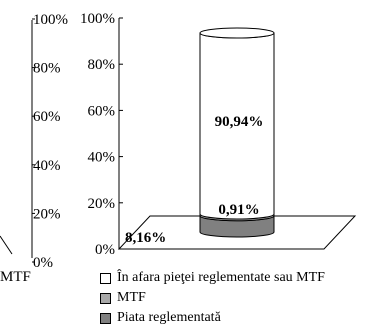  Describe the element at coordinates (102, 65) in the screenshot. I see `y-tick-label: 80%` at that location.